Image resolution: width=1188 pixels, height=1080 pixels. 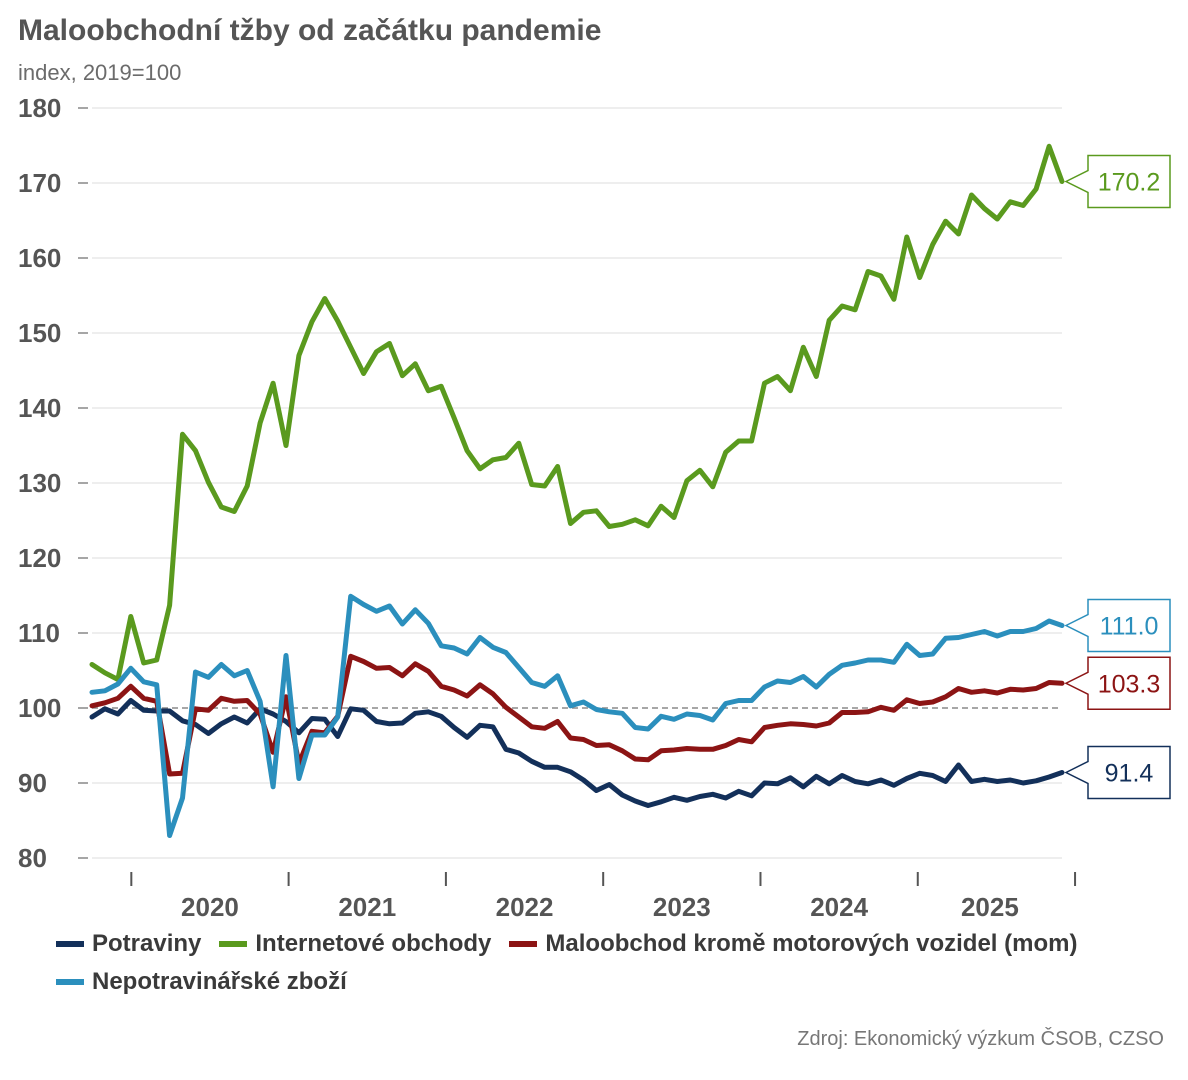 What do you see at coordinates (682, 907) in the screenshot?
I see `x-tick-label-2023: 2023` at bounding box center [682, 907].